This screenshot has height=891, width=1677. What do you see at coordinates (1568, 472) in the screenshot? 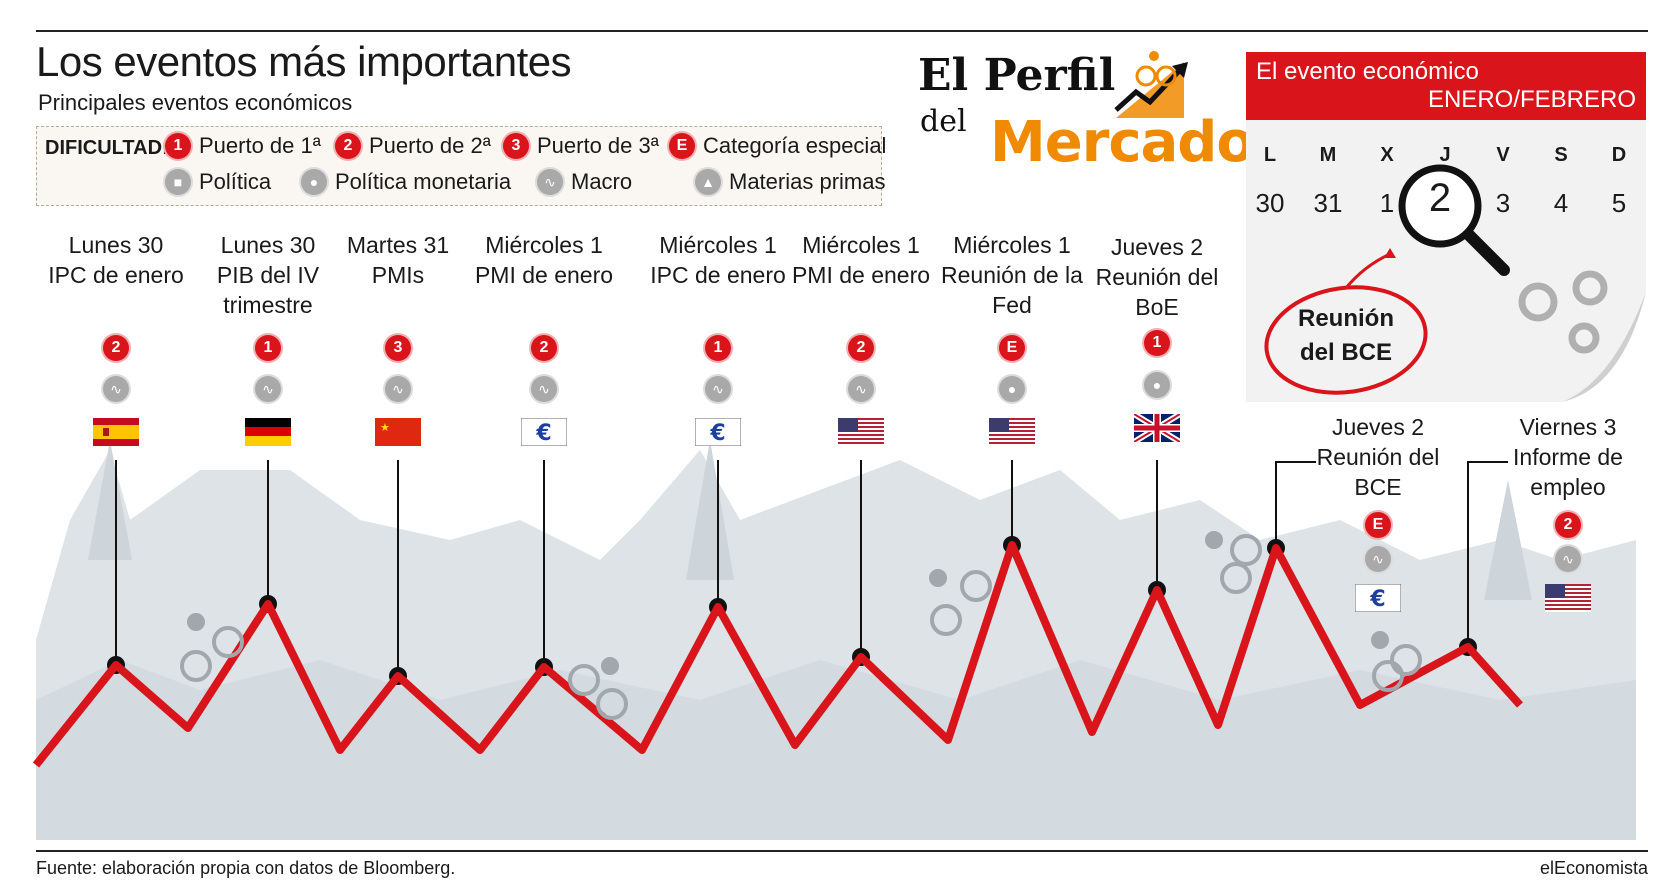
I see `event-name: Informe de empleo` at bounding box center [1568, 472].